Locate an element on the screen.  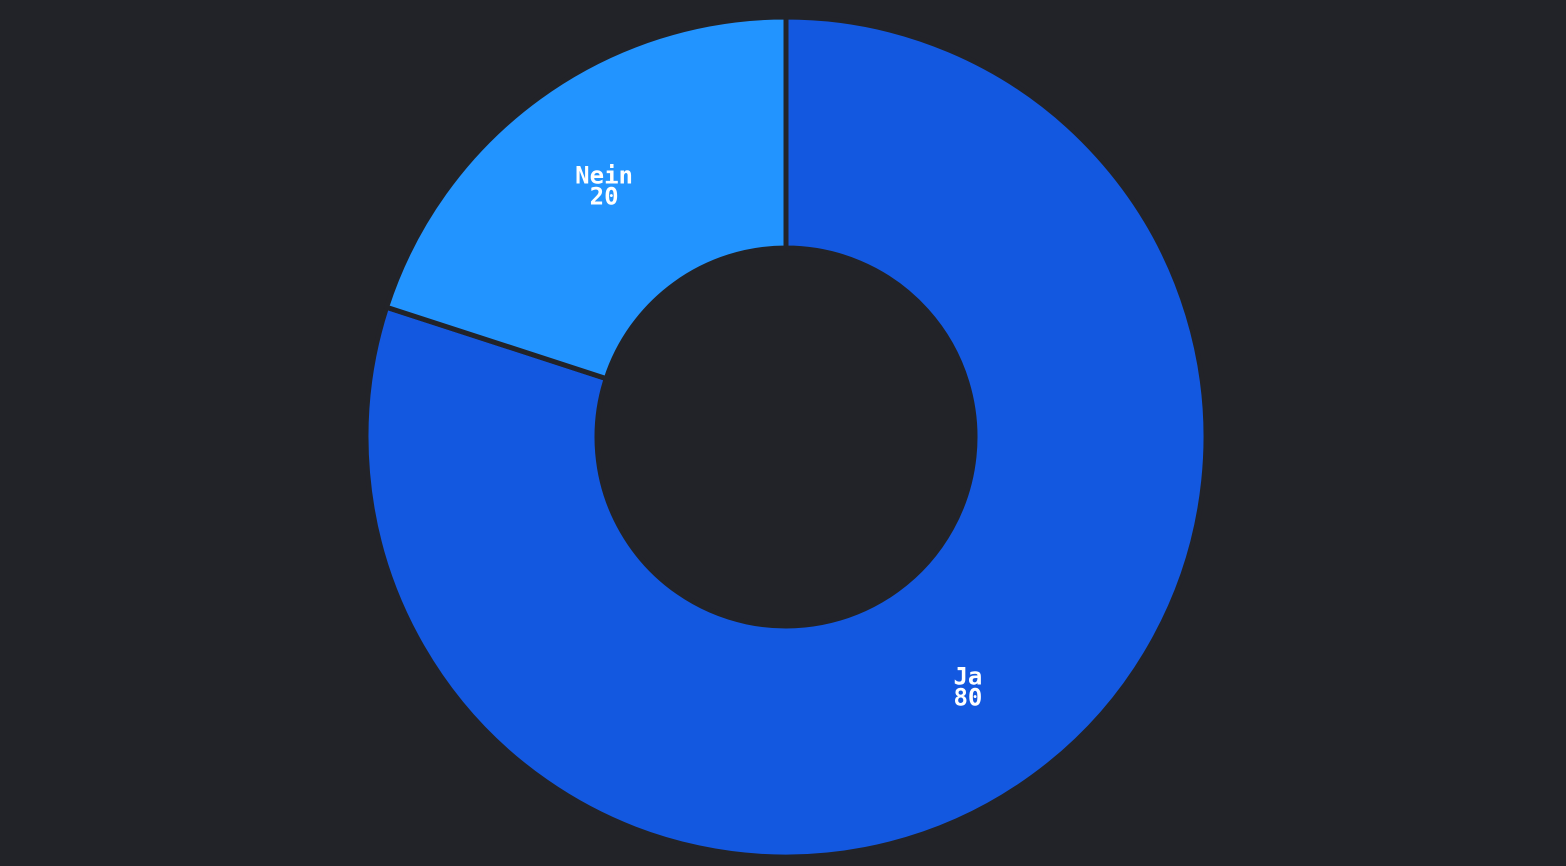
slice-label-nein: Nein is located at coordinates (604, 176).